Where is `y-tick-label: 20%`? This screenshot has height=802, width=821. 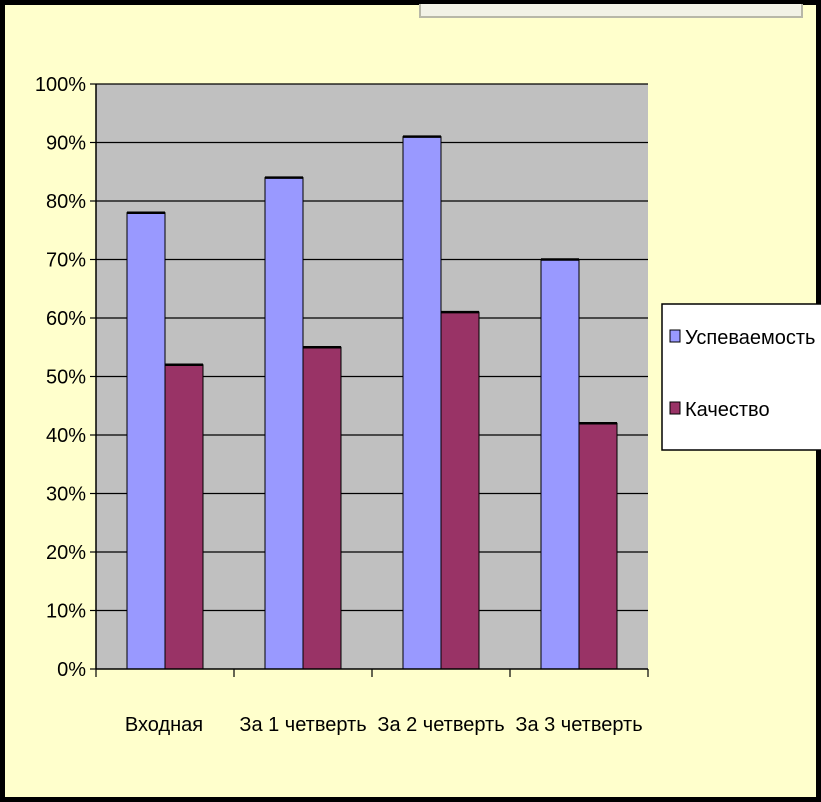
y-tick-label: 20% is located at coordinates (66, 553).